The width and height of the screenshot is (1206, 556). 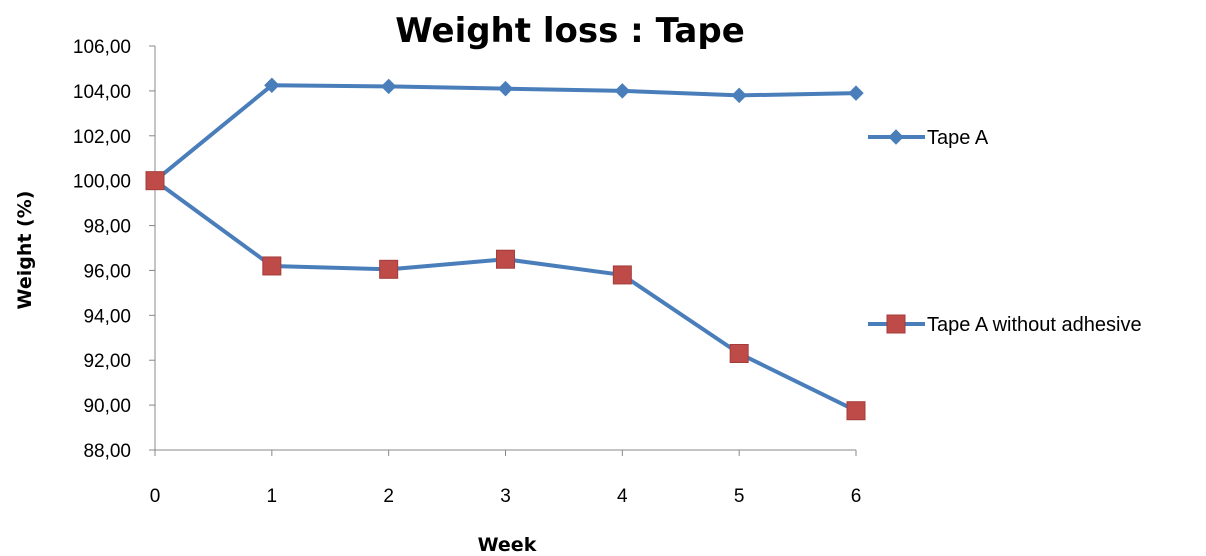 What do you see at coordinates (25, 250) in the screenshot?
I see `y-axis-label: Weight (%)` at bounding box center [25, 250].